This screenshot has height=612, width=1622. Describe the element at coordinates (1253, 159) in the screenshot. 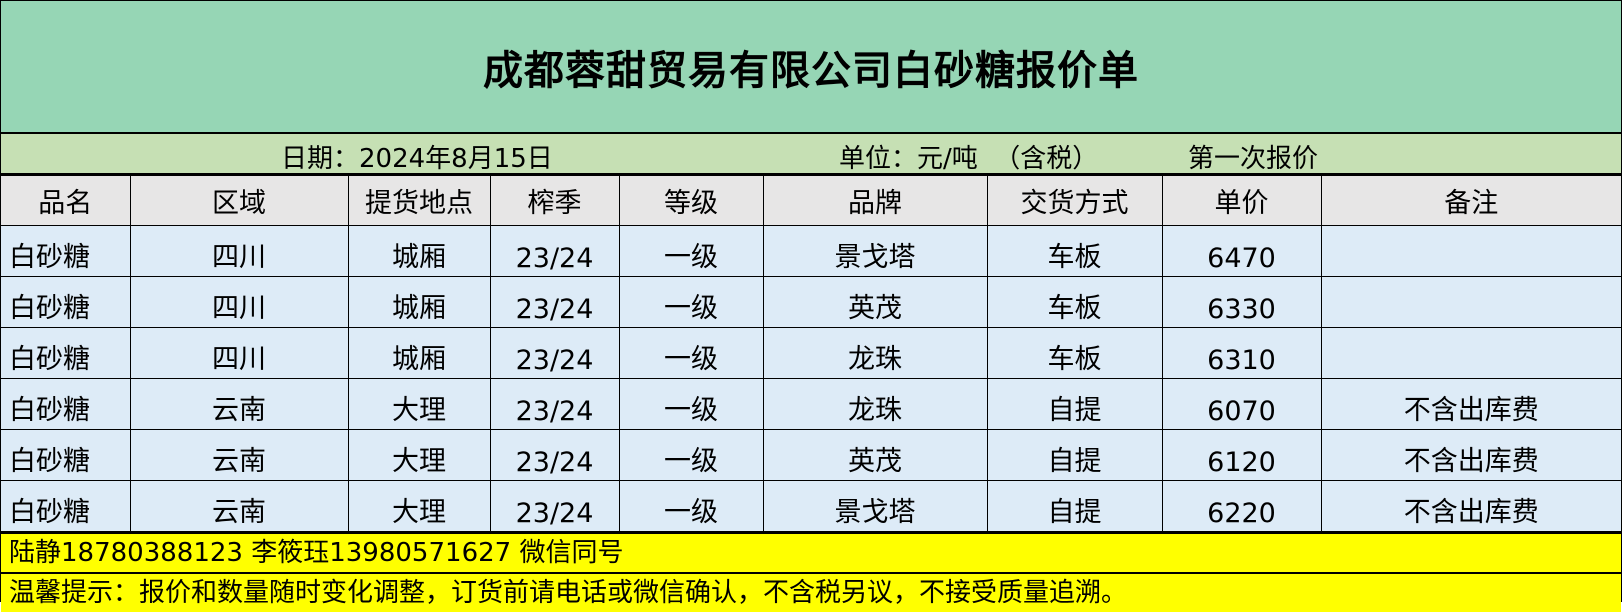

I see `quote-round: 第一次报价` at that location.